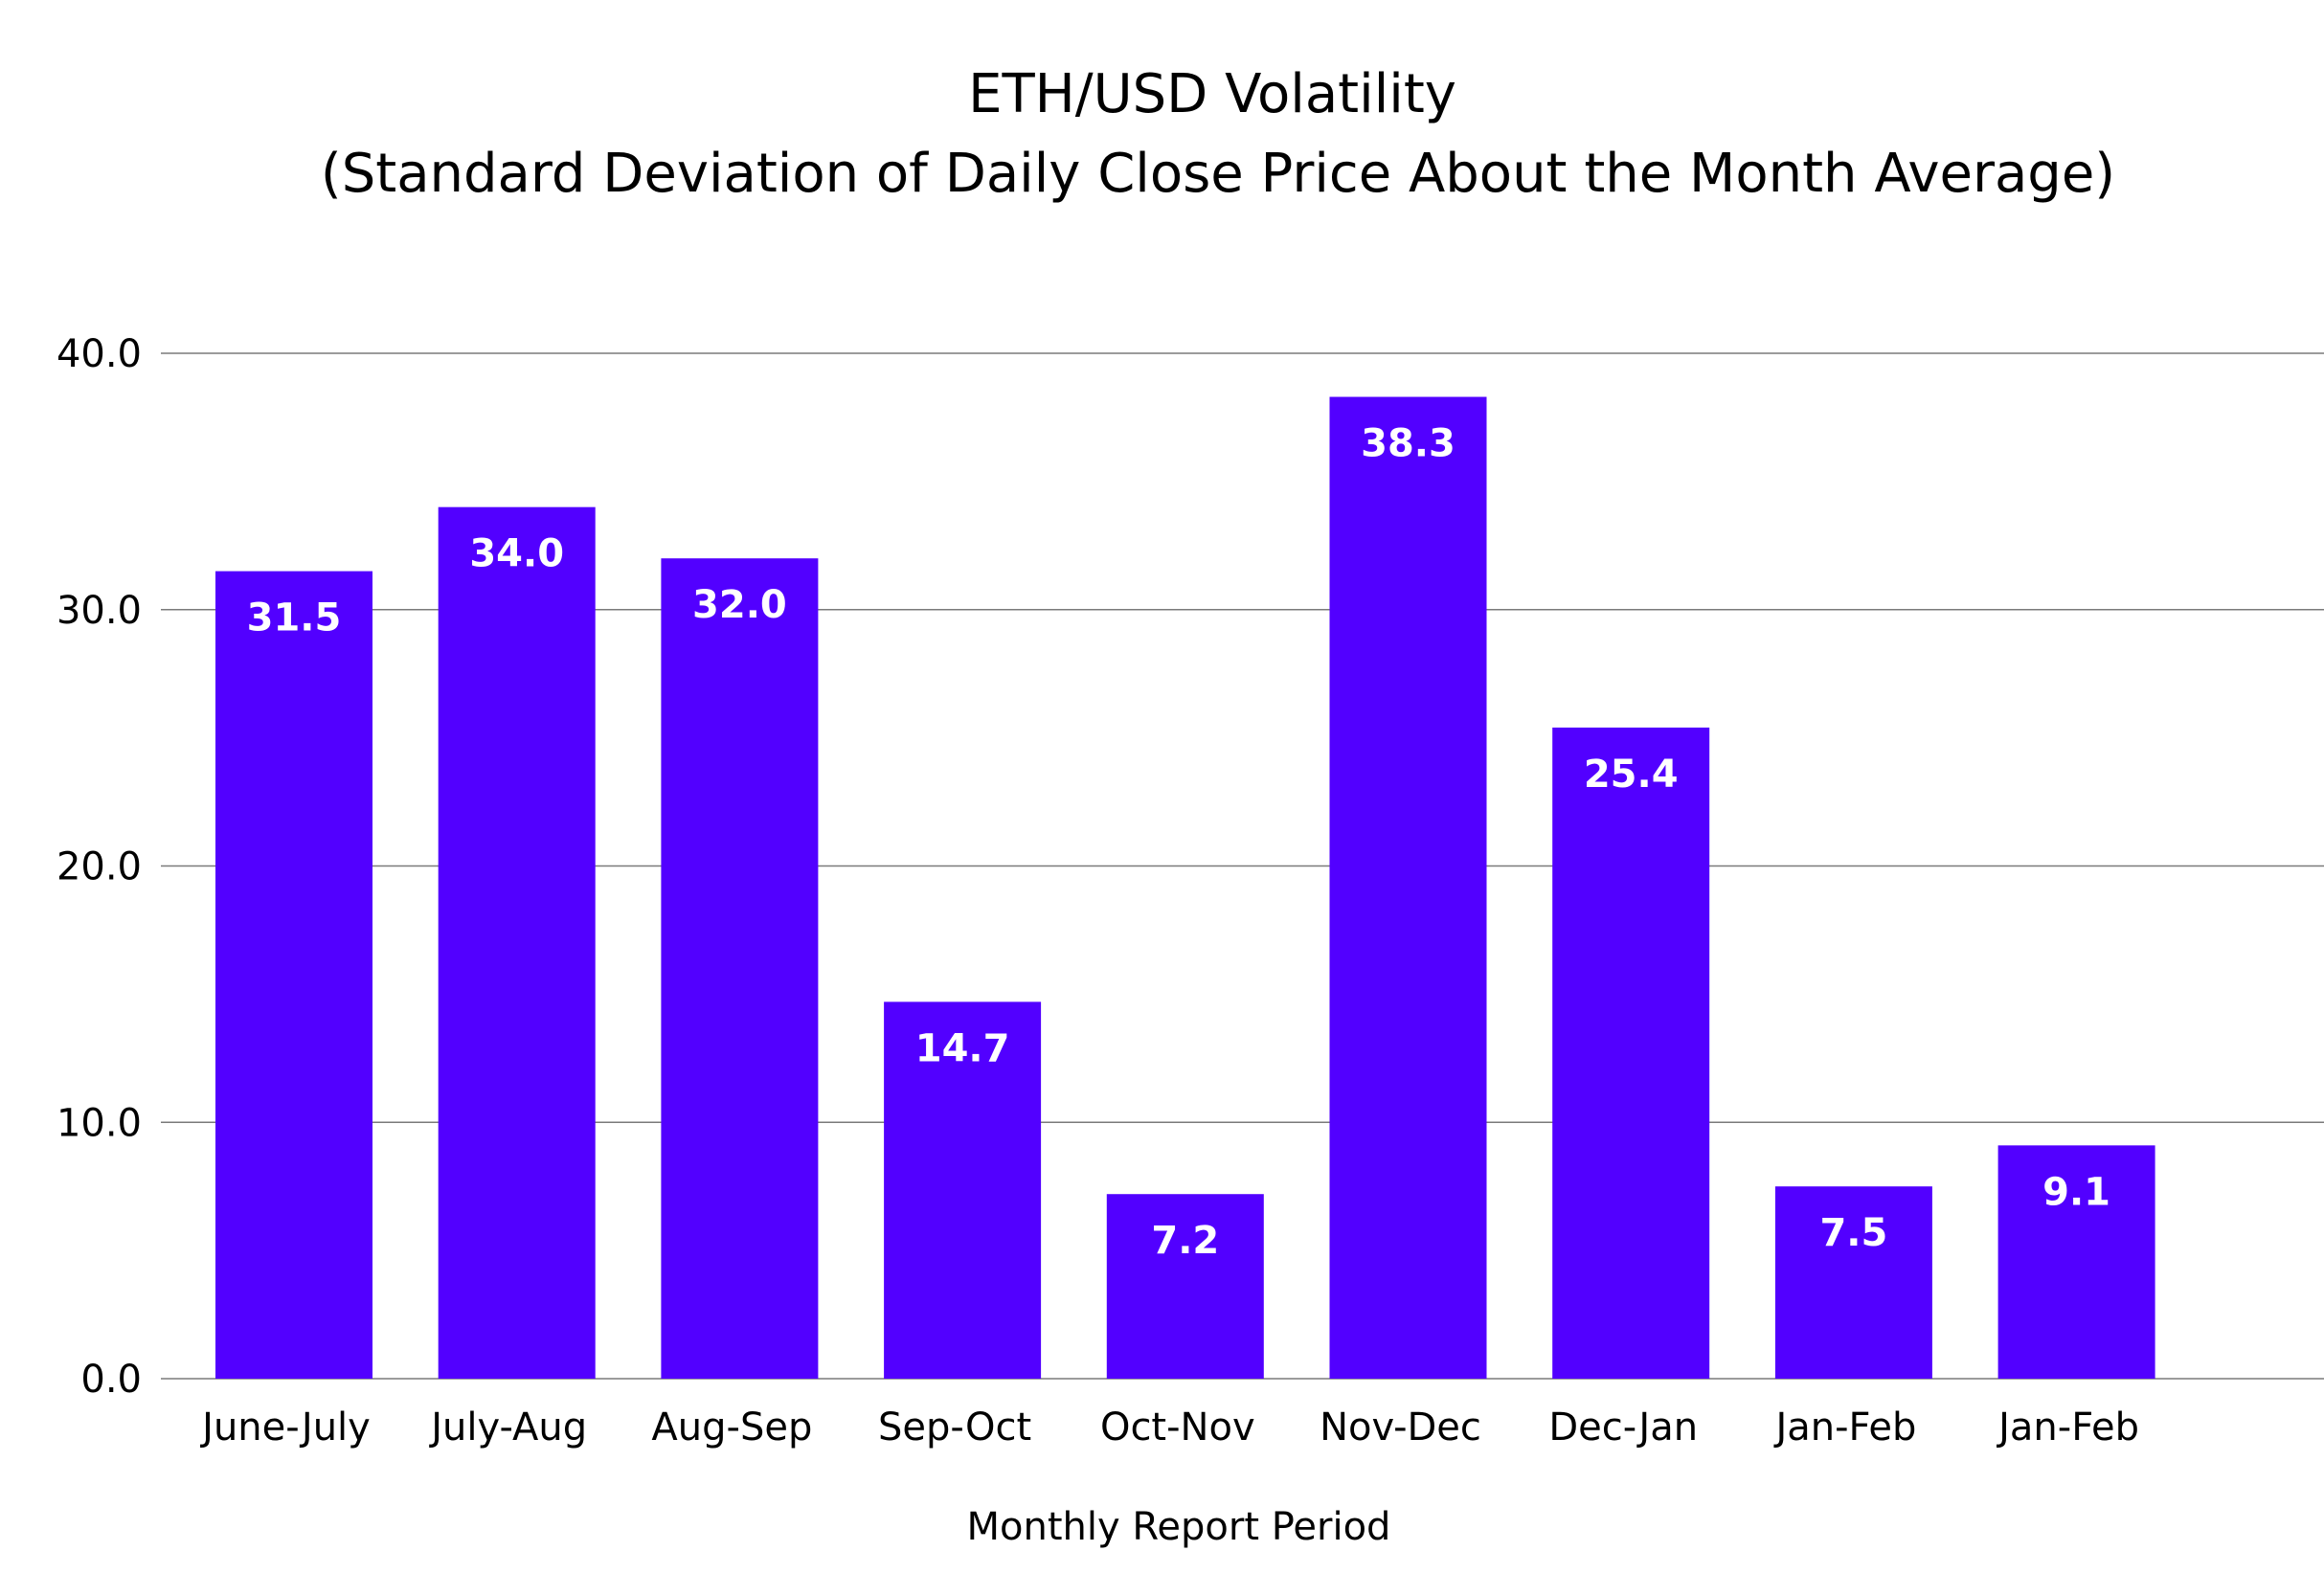 Image resolution: width=2324 pixels, height=1596 pixels. Describe the element at coordinates (1631, 775) in the screenshot. I see `bar-value-label: 25.4` at that location.